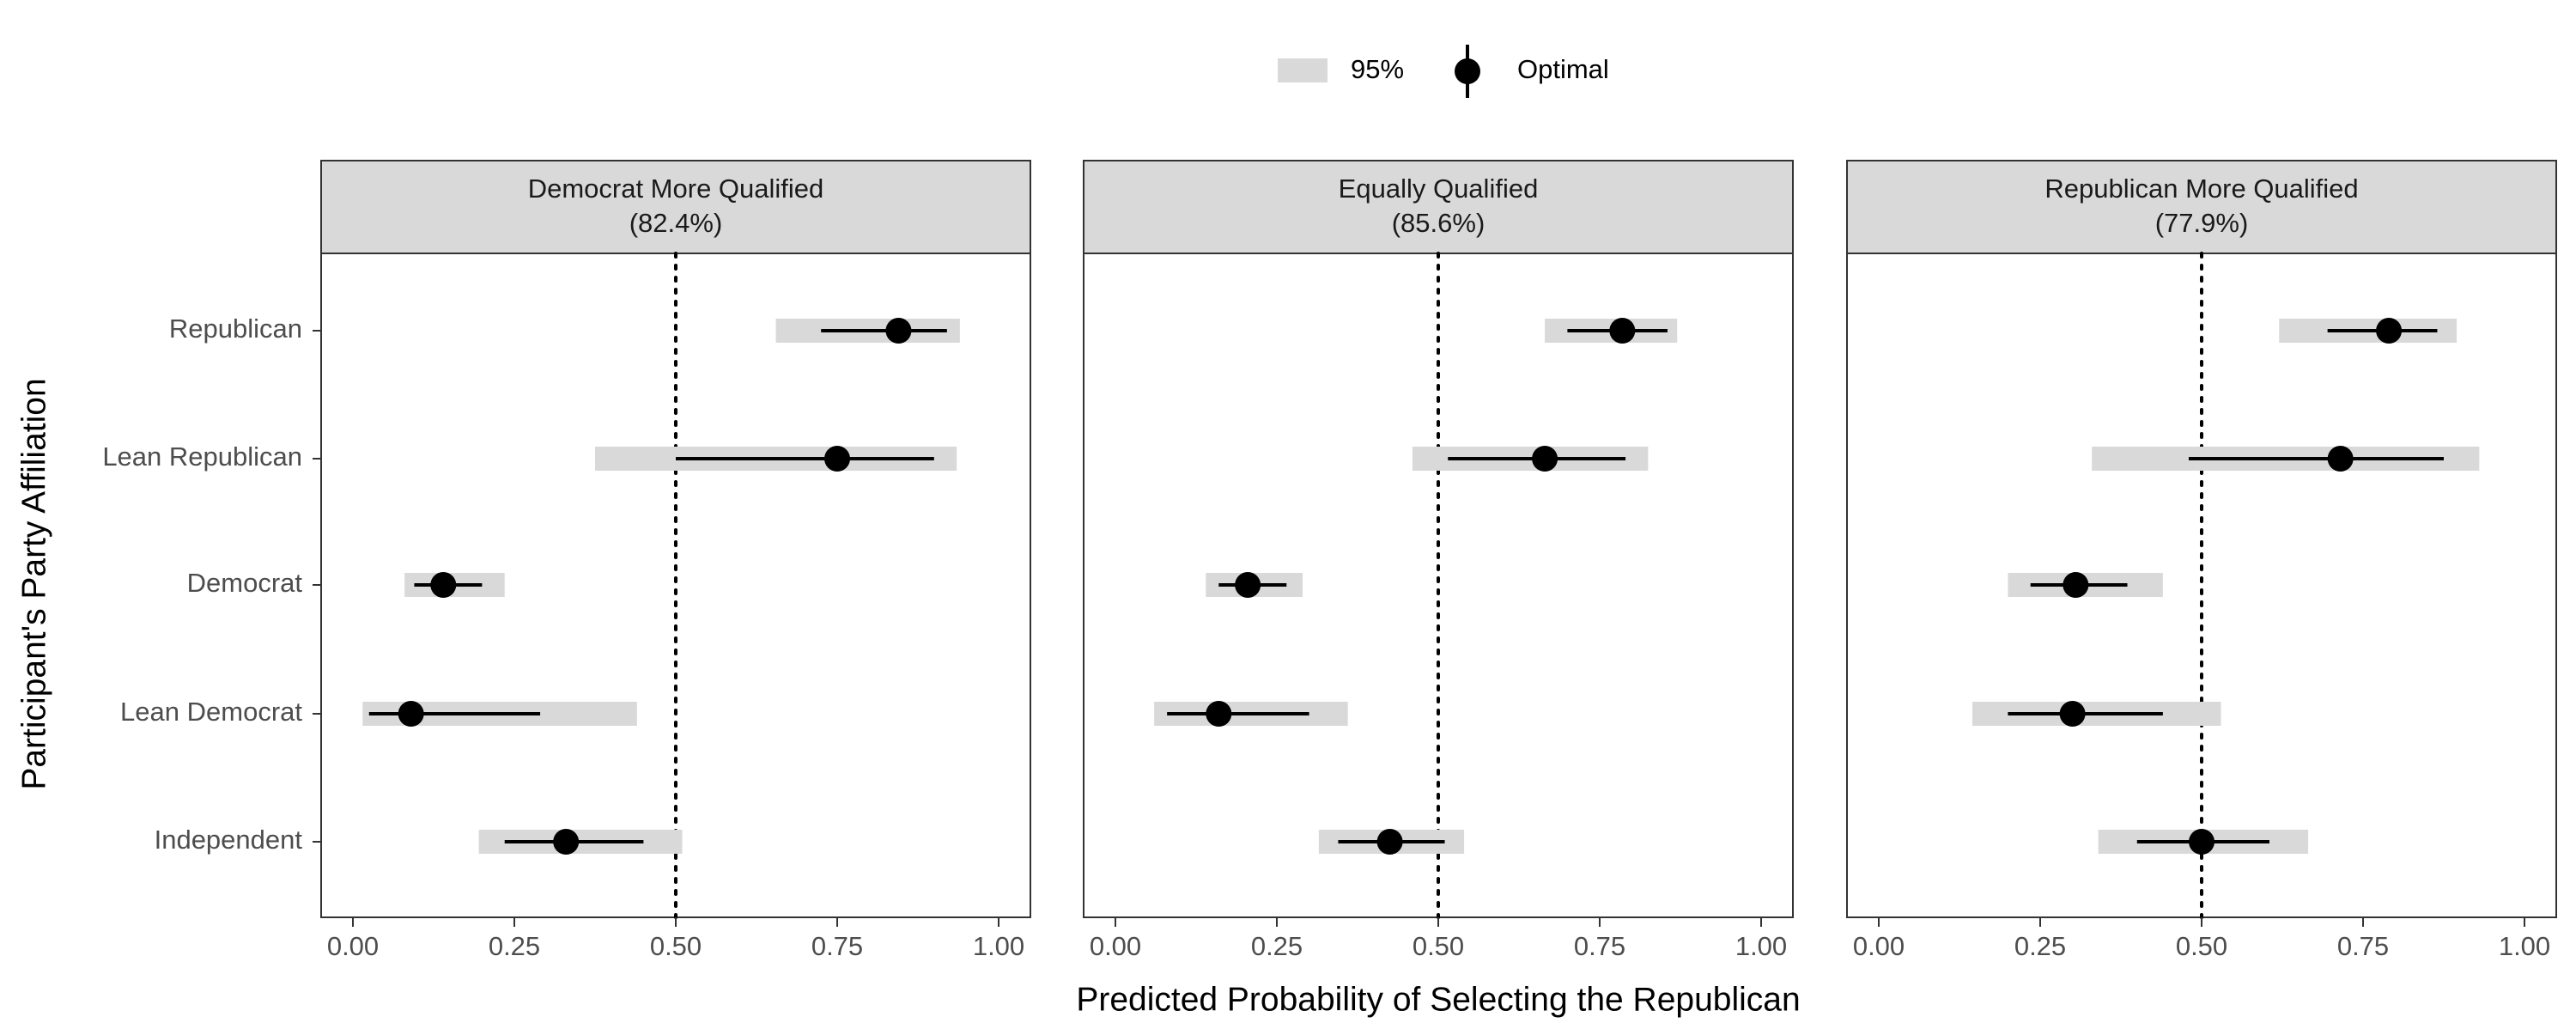 This screenshot has width=2576, height=1035. What do you see at coordinates (676, 946) in the screenshot?
I see `panel-1-x-tick-label-3: 0.50` at bounding box center [676, 946].